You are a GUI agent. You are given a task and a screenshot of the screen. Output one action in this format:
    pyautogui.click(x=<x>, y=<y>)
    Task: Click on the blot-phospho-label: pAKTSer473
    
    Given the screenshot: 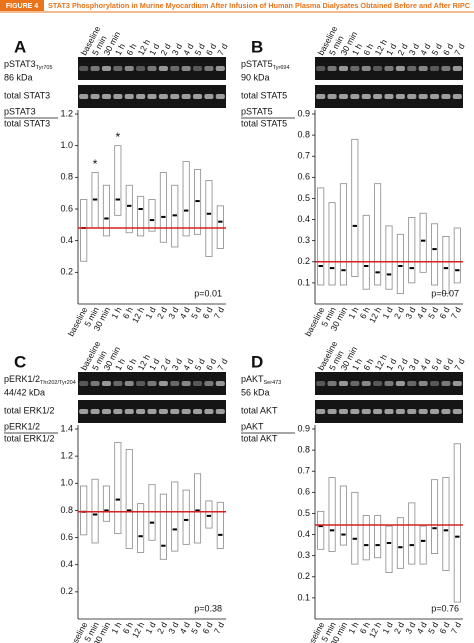 What is the action you would take?
    pyautogui.click(x=261, y=380)
    